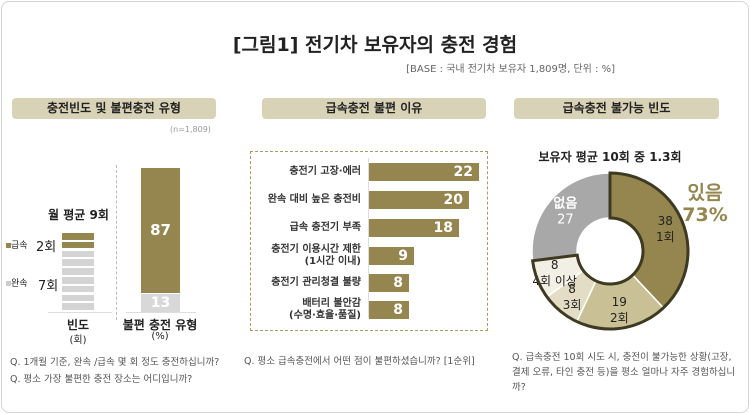  What do you see at coordinates (78, 325) in the screenshot?
I see `x-label-frequency: 빈도` at bounding box center [78, 325].